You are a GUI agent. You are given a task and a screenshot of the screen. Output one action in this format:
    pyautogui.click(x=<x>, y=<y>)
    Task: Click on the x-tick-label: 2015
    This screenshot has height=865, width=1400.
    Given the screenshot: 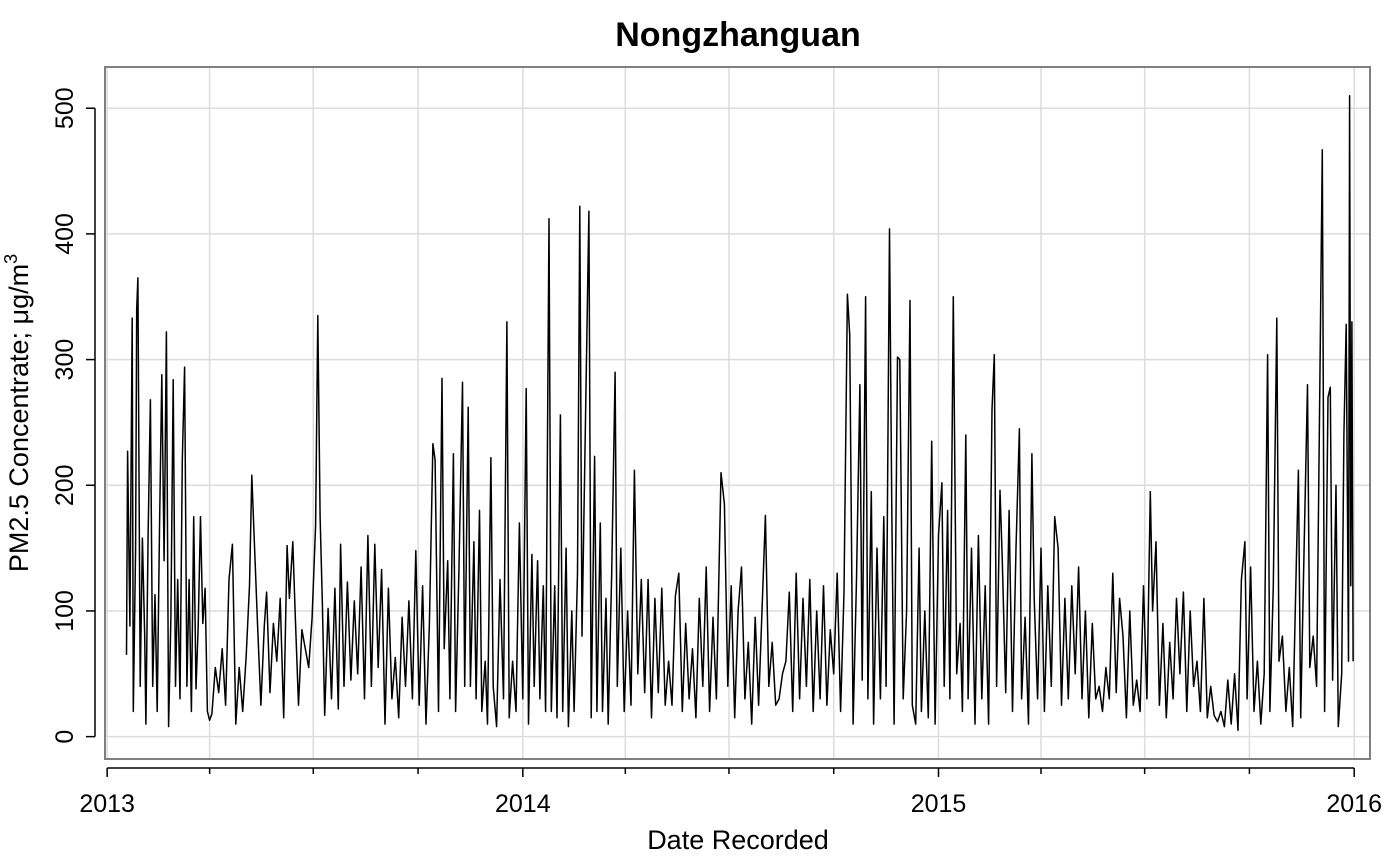 What is the action you would take?
    pyautogui.click(x=939, y=804)
    